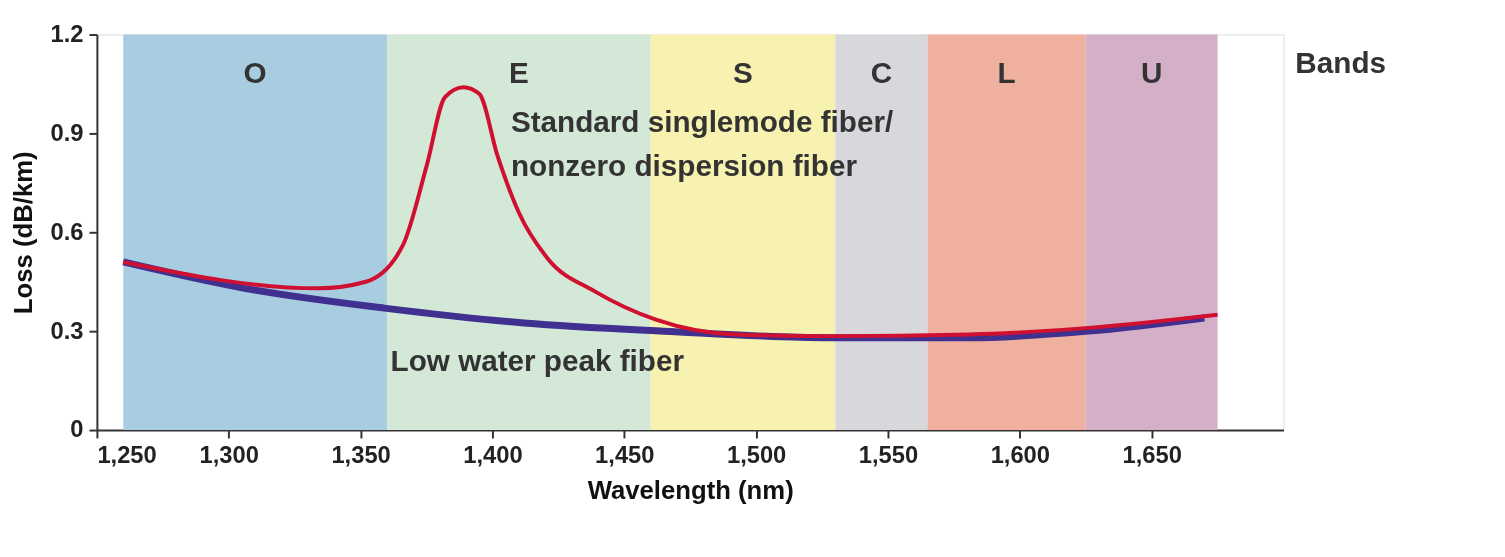  What do you see at coordinates (537, 361) in the screenshot?
I see `series-label: Low water peak fiber` at bounding box center [537, 361].